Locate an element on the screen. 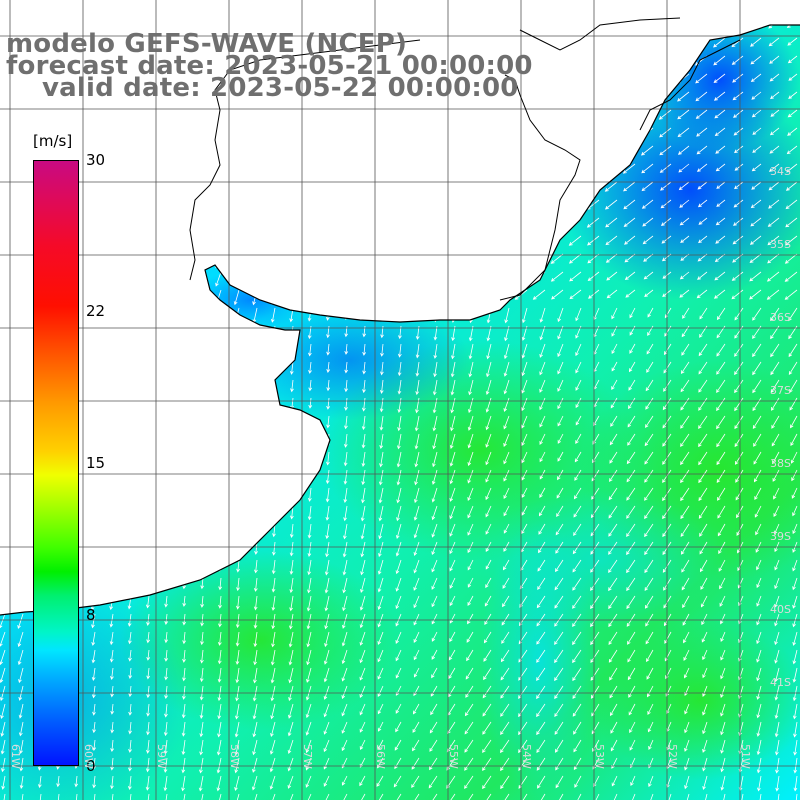 This screenshot has width=800, height=800. lon-label: 57W is located at coordinates (307, 756).